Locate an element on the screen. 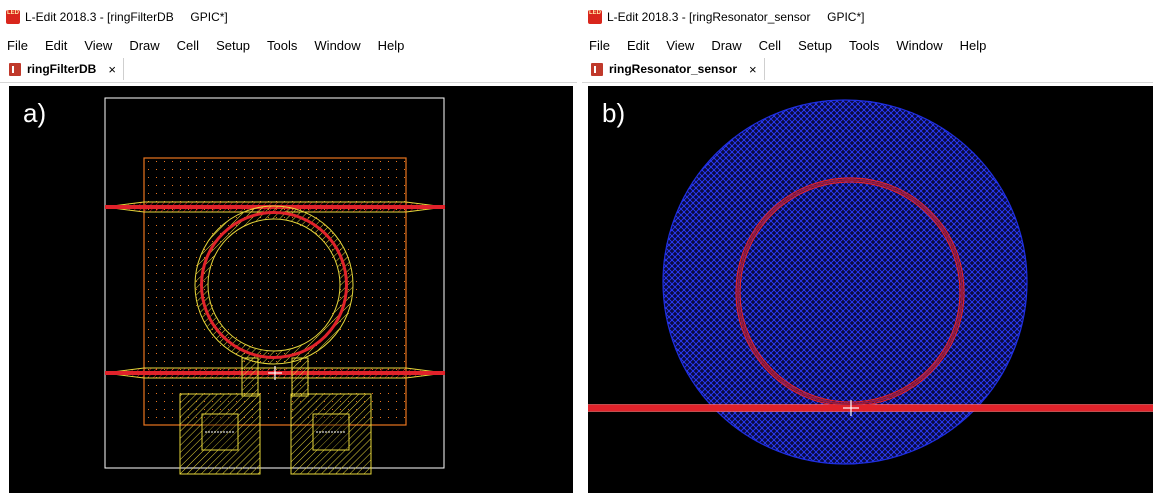 This screenshot has height=493, width=1153. window-divider is located at coordinates (579, 246).